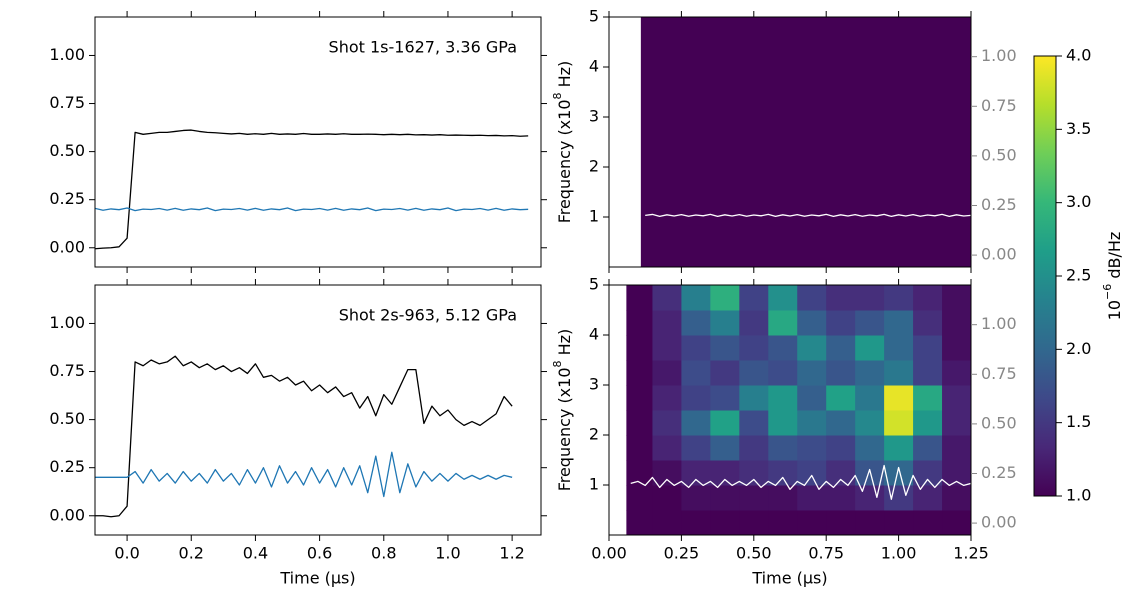 The width and height of the screenshot is (1128, 595). Describe the element at coordinates (557, 95) in the screenshot. I see `label-sup: 8` at that location.